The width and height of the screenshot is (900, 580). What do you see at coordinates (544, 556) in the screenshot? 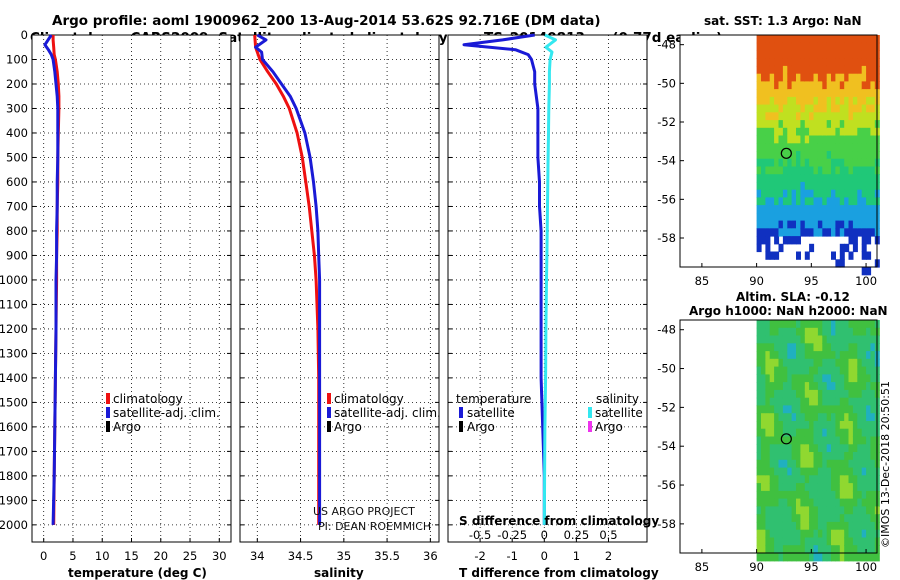
I see `x-tick-label: 0` at bounding box center [544, 556].